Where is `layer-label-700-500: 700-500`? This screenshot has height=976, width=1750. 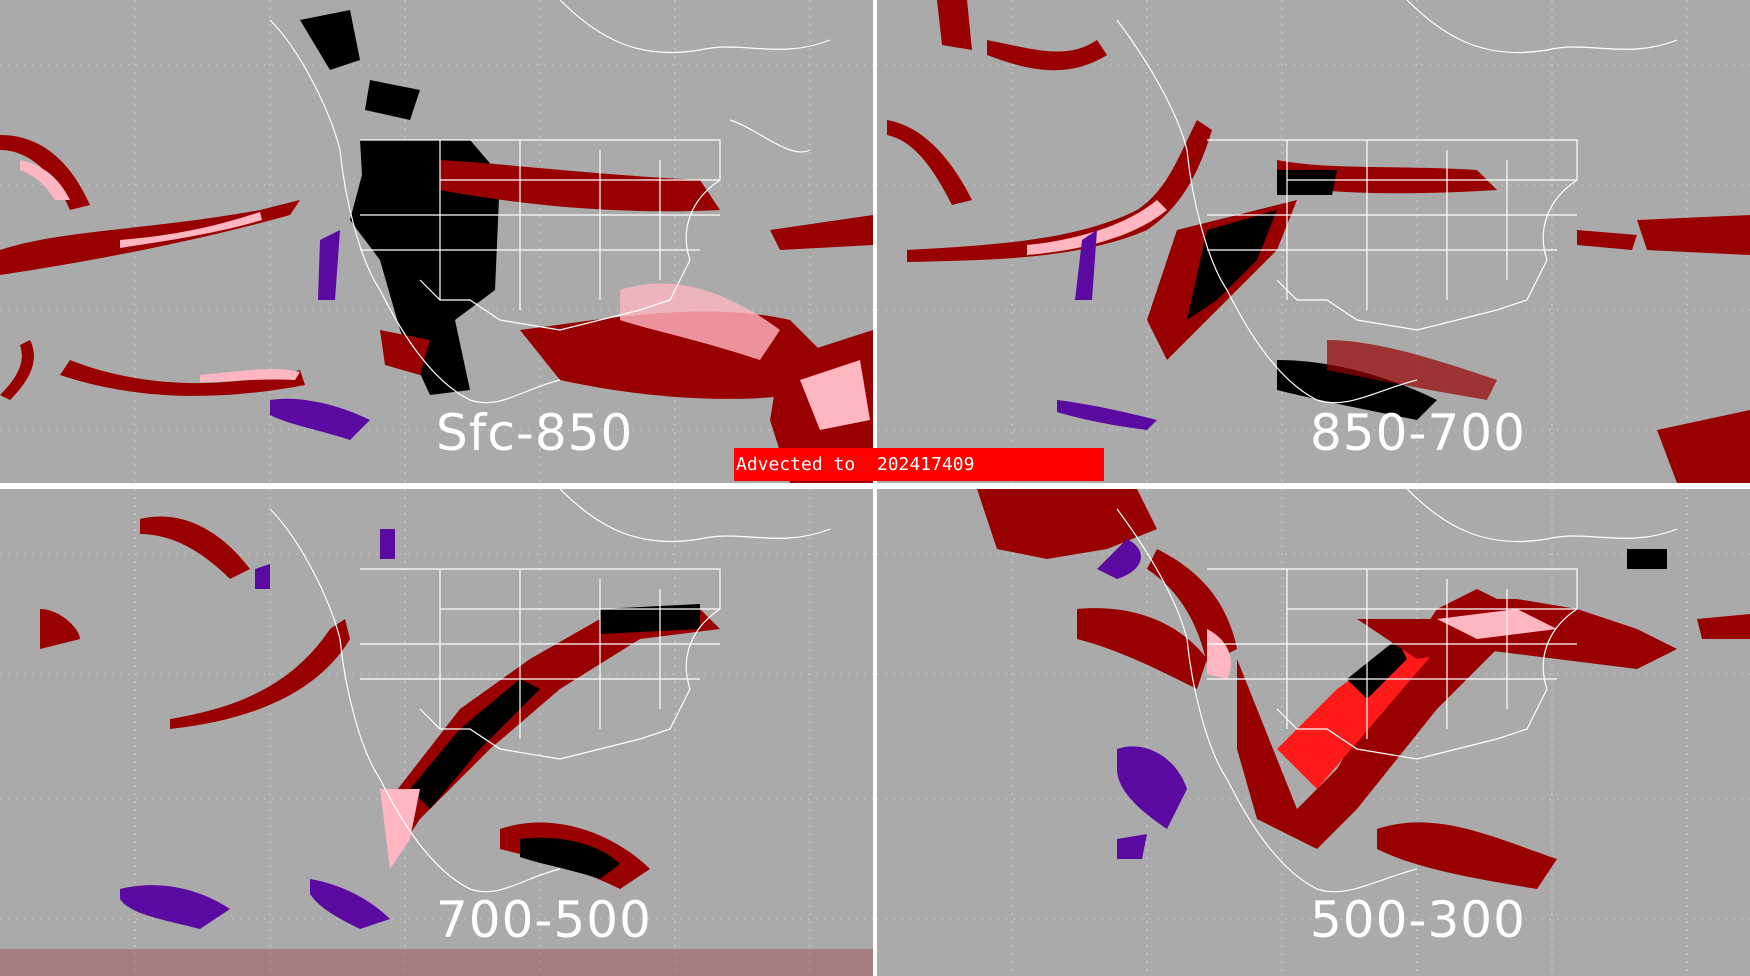
layer-label-700-500: 700-500 is located at coordinates (544, 920).